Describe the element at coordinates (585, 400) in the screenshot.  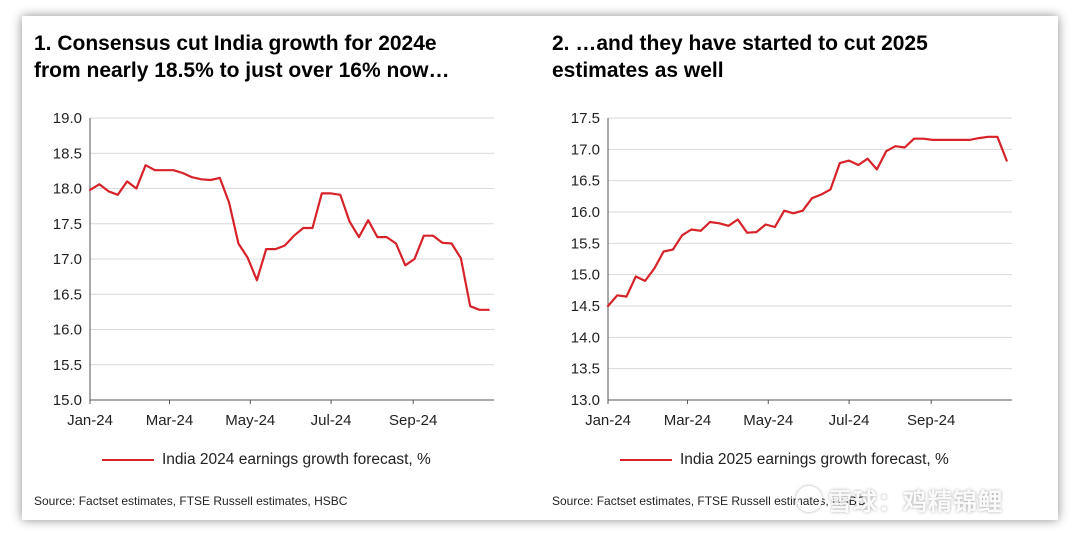
I see `y-tick-label: 13.0` at that location.